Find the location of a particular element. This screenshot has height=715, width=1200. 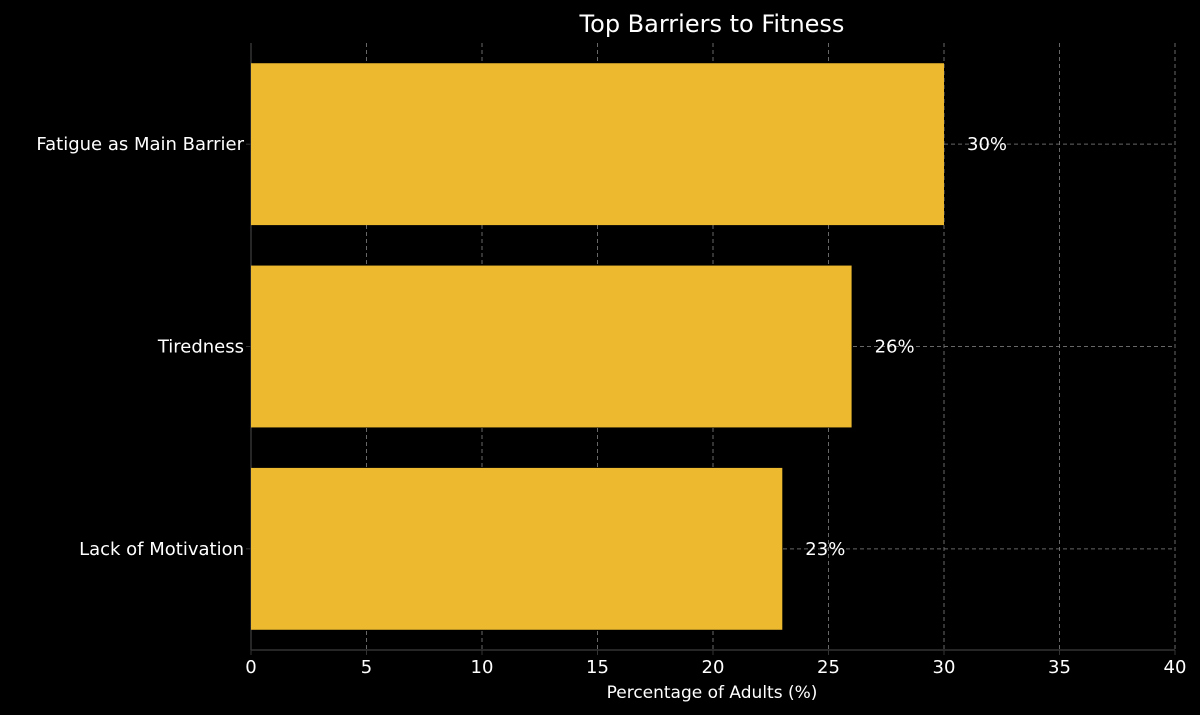

x-tick-label: 5 is located at coordinates (366, 667).